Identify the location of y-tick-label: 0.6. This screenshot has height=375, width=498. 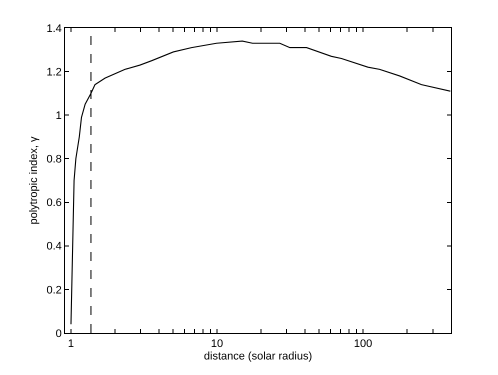
(54, 203).